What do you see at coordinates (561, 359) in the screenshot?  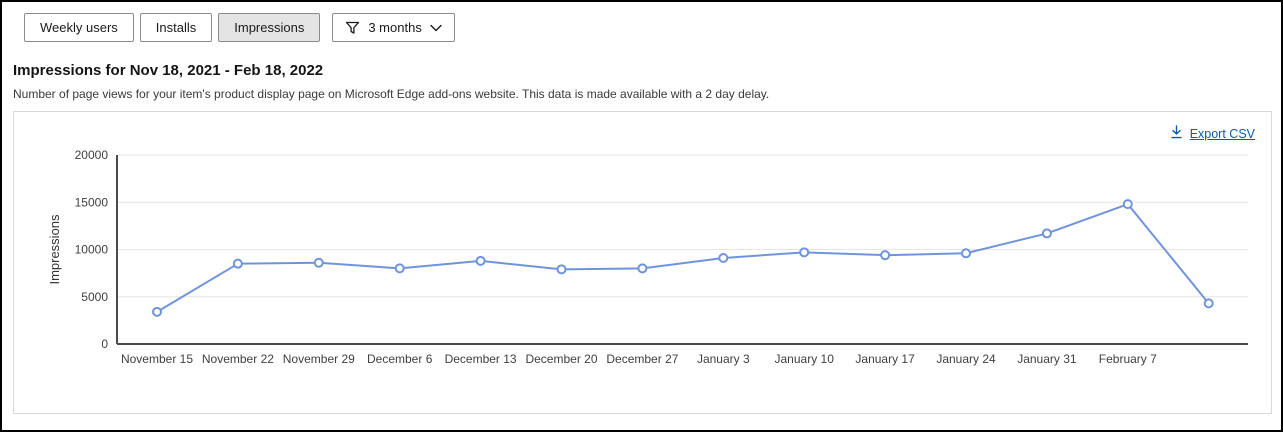 I see `x-tick-label: December 20` at bounding box center [561, 359].